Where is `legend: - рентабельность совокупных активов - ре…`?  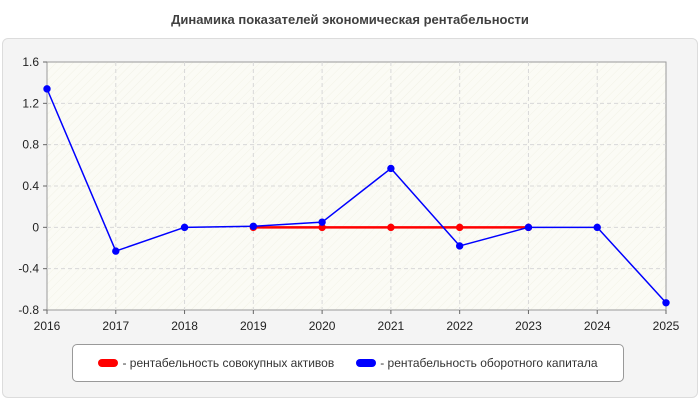
legend: - рентабельность совокупных активов - ре… is located at coordinates (348, 363).